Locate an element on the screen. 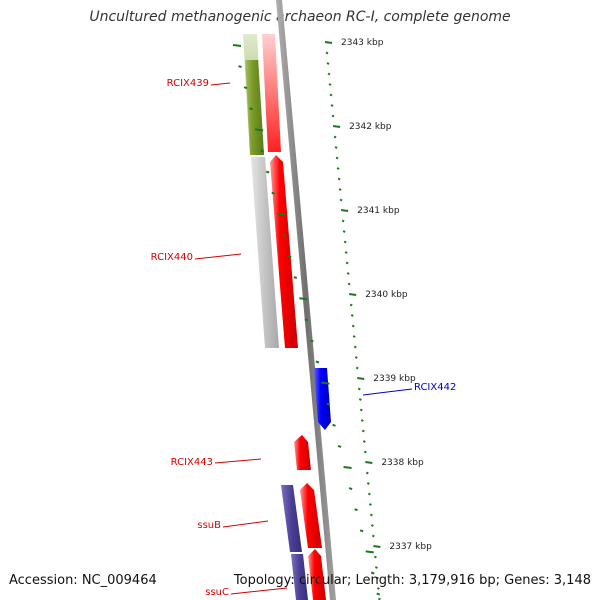 The image size is (600, 600). gene-arrow-ssub is located at coordinates (311, 515).